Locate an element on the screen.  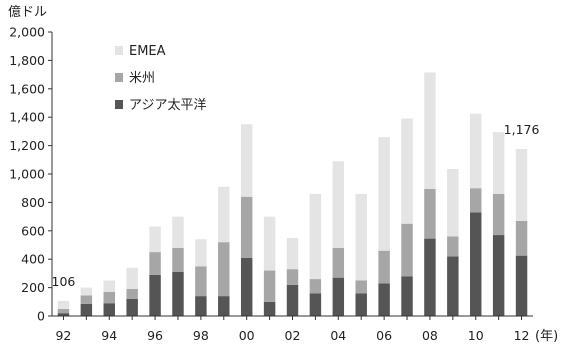
x-tick-label: 06 is located at coordinates (384, 335).